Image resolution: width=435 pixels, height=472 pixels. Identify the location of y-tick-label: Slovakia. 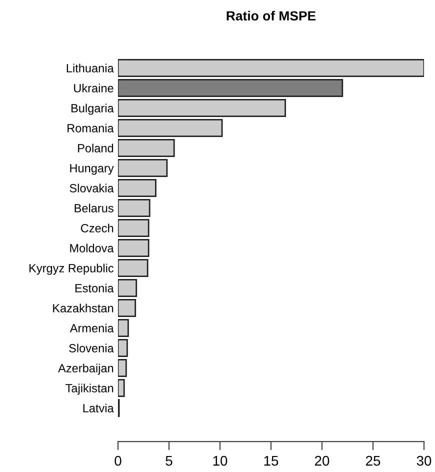
(92, 188).